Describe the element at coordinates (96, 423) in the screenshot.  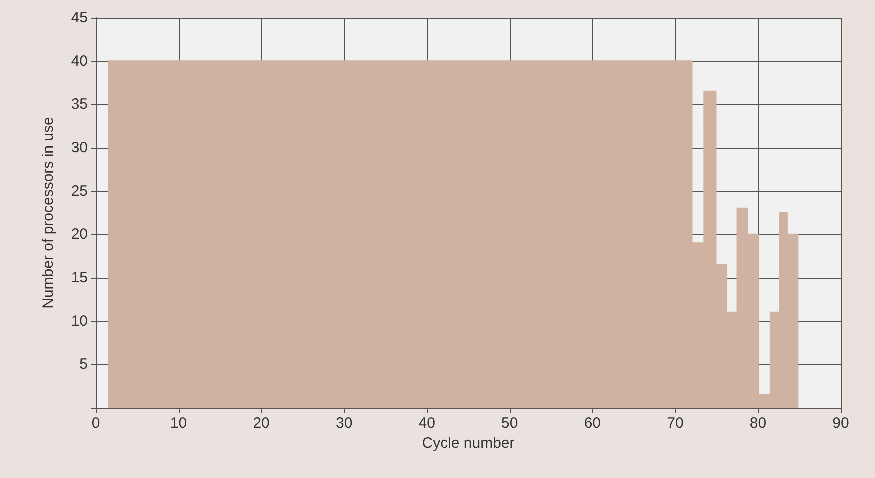
I see `x-tick-label: 0` at that location.